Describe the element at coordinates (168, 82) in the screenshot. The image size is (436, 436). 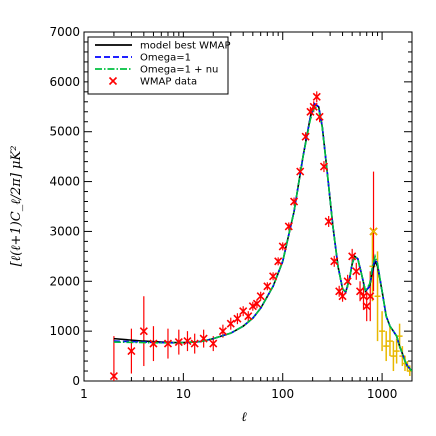
I see `legend-label-3: WMAP data` at that location.